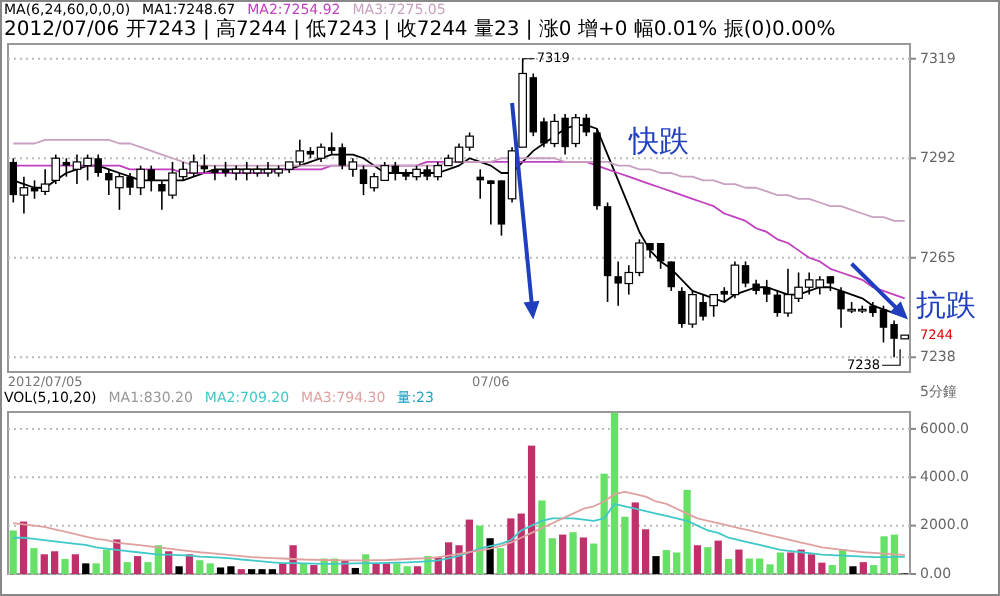 The width and height of the screenshot is (1000, 596). Describe the element at coordinates (946, 304) in the screenshot. I see `text: 抗跌` at that location.